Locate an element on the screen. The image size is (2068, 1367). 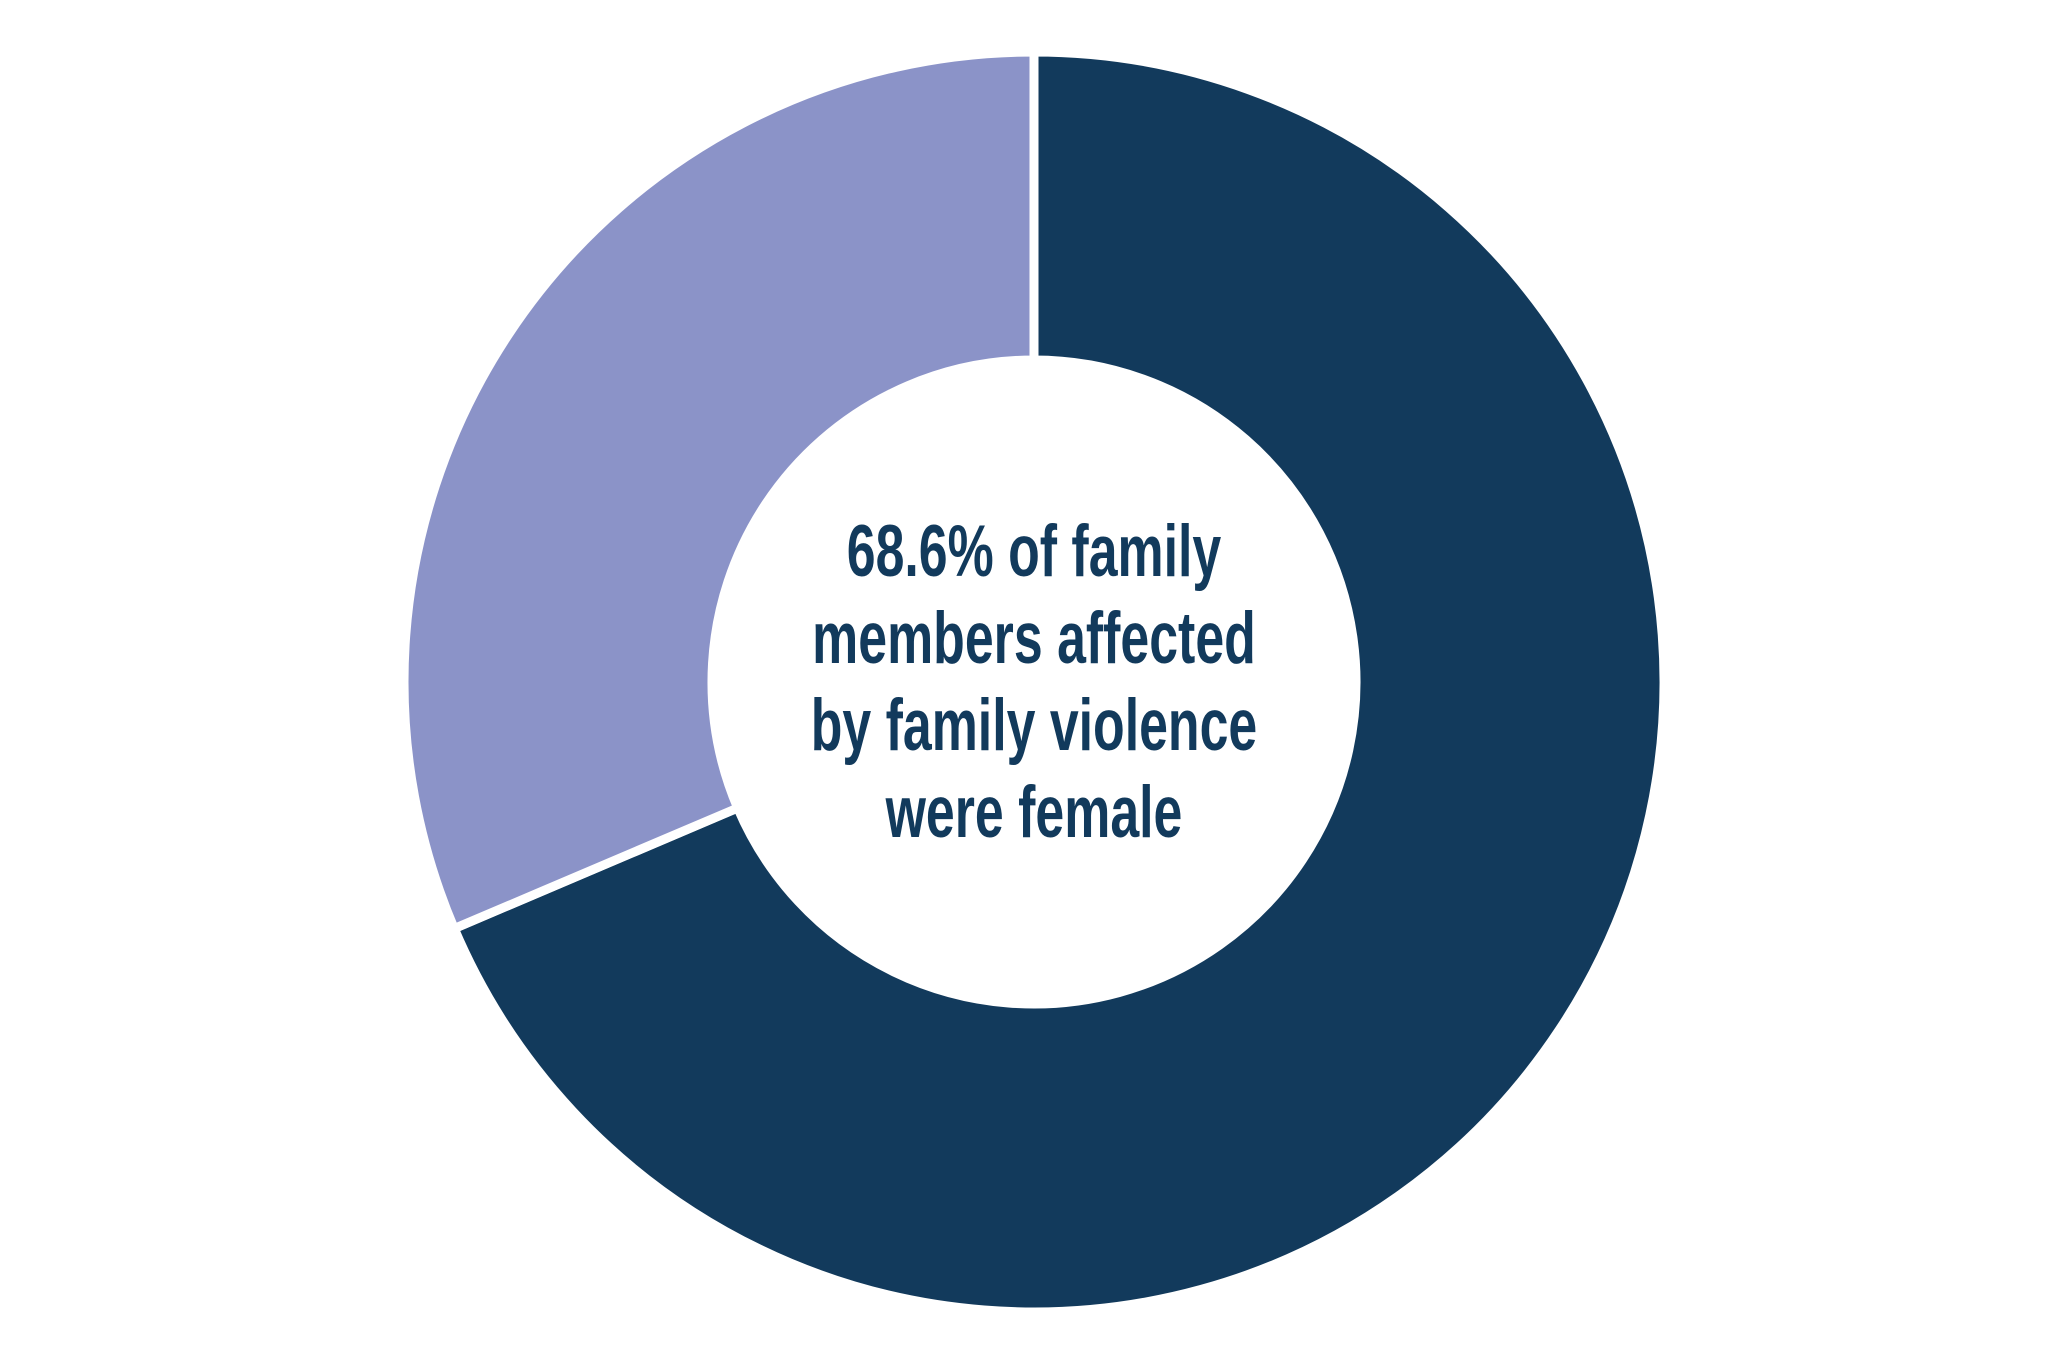
center-label-line-1: 68.6% of family is located at coordinates (1034, 551).